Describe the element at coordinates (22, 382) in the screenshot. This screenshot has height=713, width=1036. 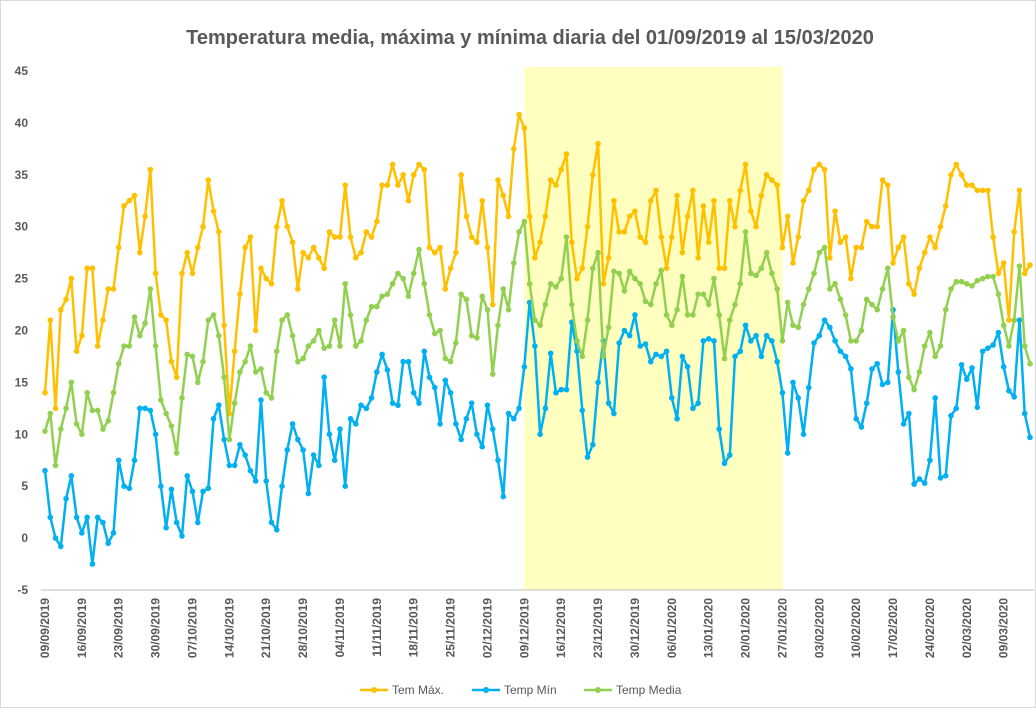
I see `y-tick-label: 15` at that location.